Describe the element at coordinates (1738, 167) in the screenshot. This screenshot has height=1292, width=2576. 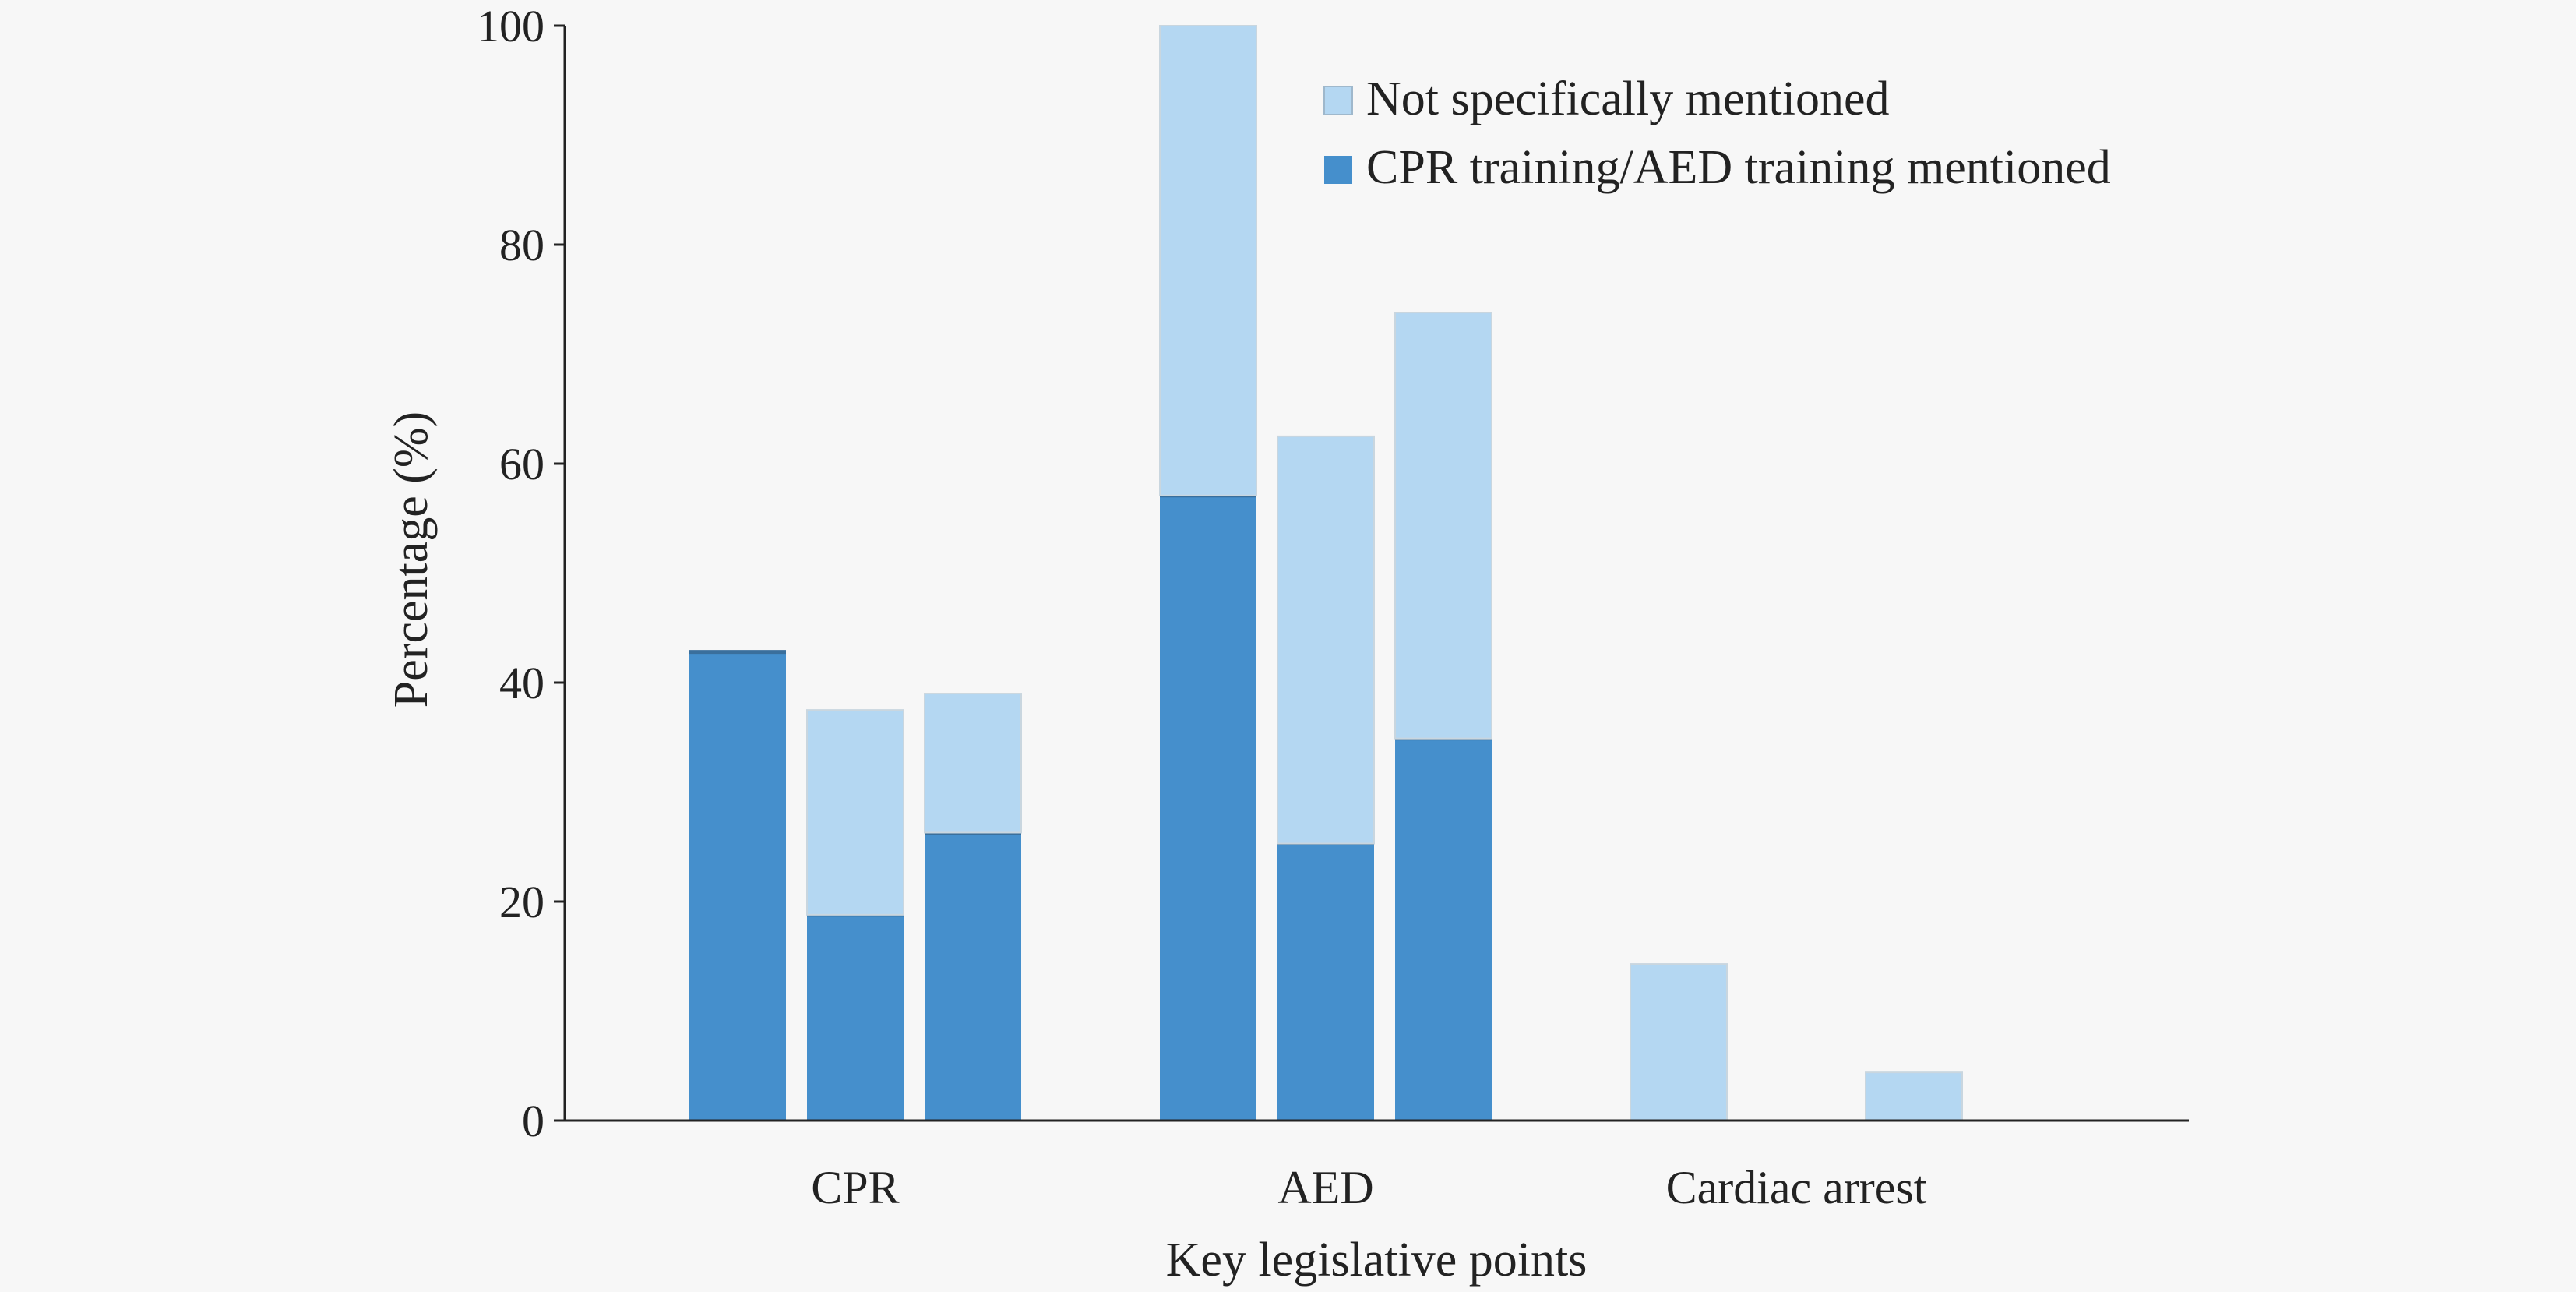
I see `legend-label-mentioned: CPR training/AED training mentioned` at that location.